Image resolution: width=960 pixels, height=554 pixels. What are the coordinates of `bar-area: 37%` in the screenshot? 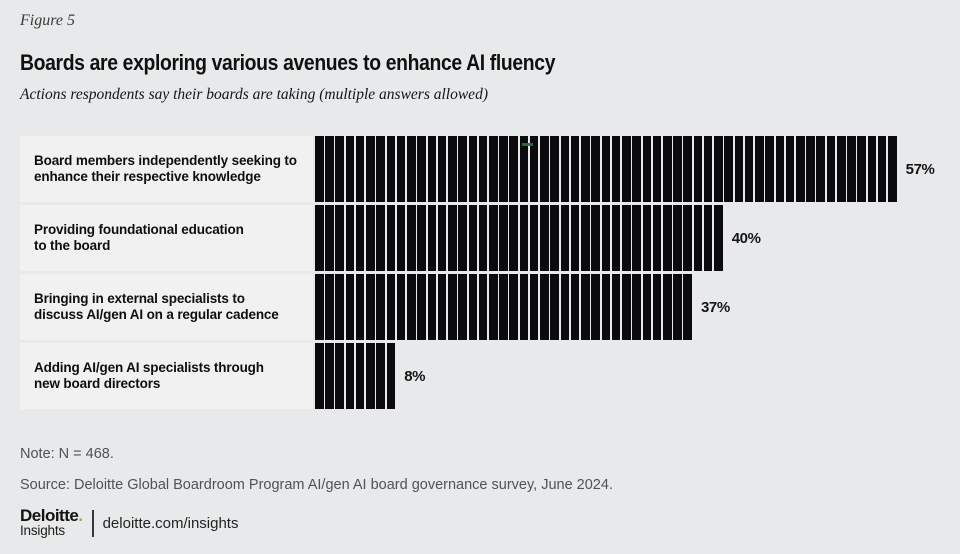 It's located at (627, 307).